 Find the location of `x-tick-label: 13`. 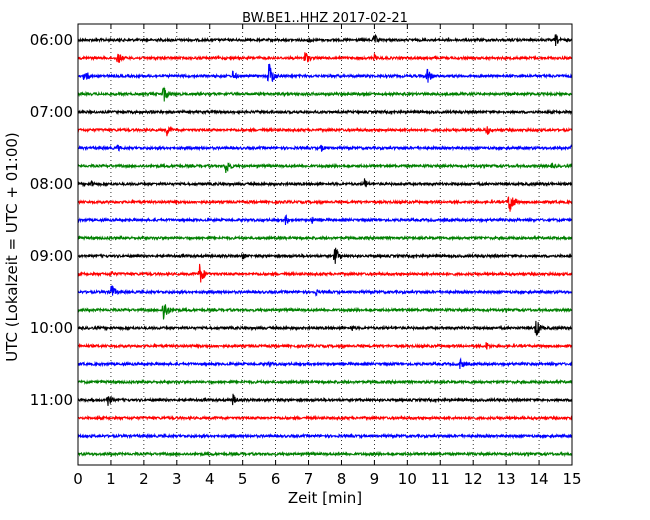

x-tick-label: 13 is located at coordinates (506, 479).